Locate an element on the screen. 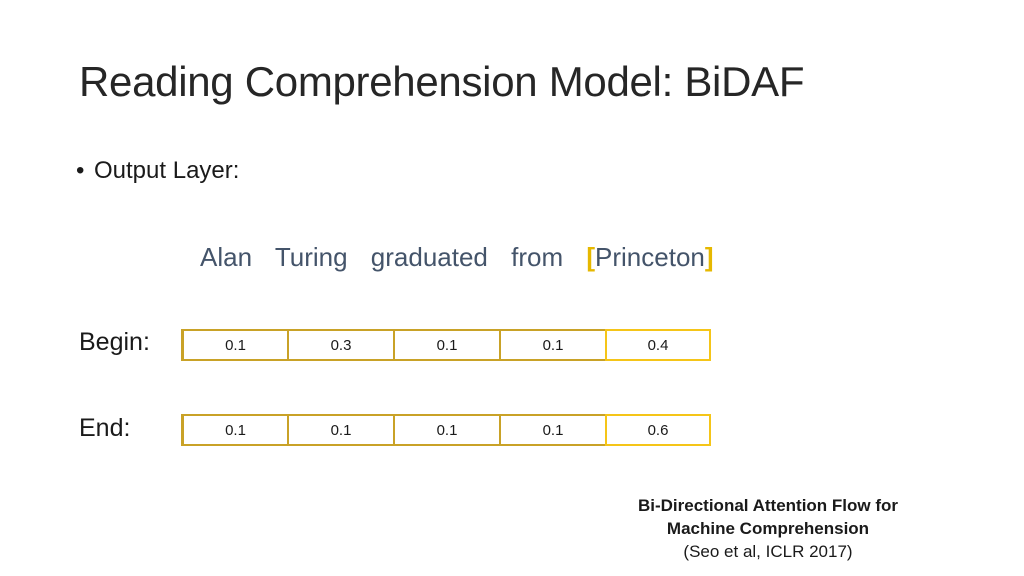  citation-title-line2: Machine Comprehension is located at coordinates (768, 528).